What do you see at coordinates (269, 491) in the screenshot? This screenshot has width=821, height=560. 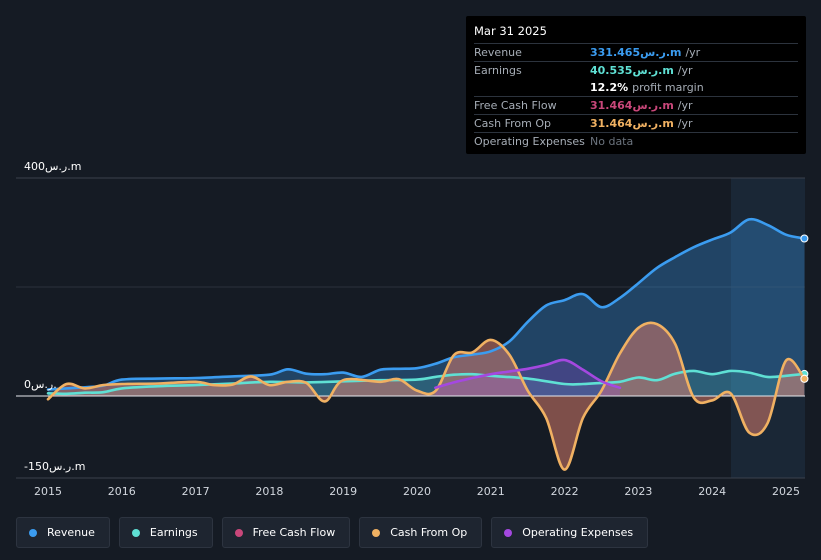 I see `x-tick-label: 2018` at bounding box center [269, 491].